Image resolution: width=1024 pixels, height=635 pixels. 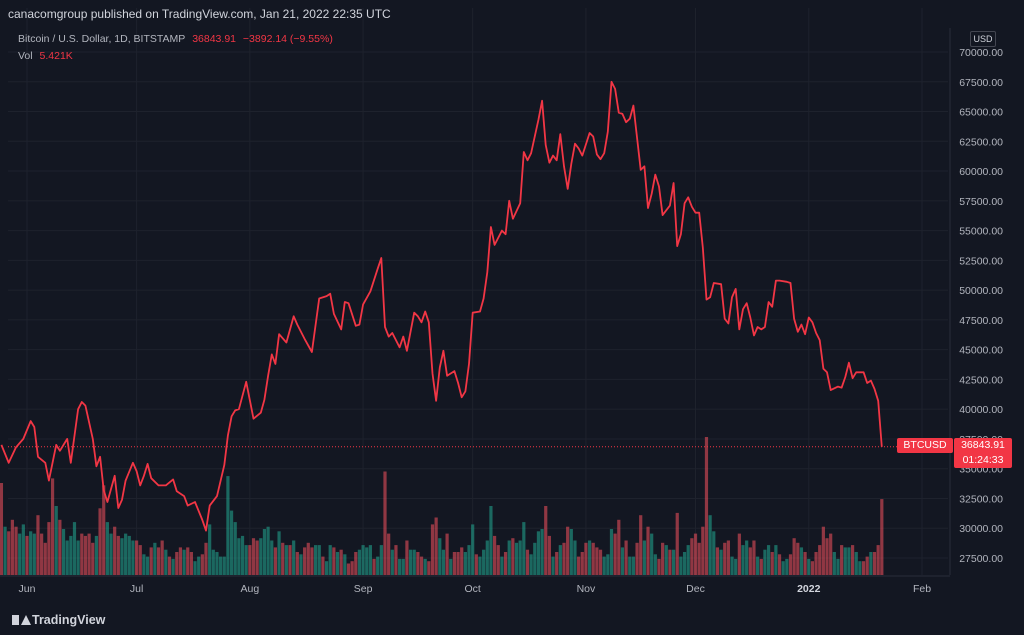 What do you see at coordinates (981, 499) in the screenshot?
I see `price-tick-label: 32500.00` at bounding box center [981, 499].